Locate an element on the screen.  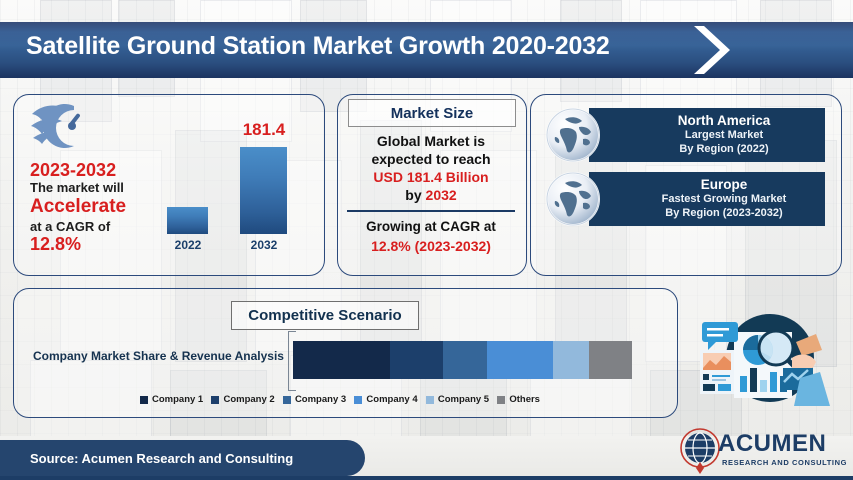
market-size-cagr-value: 12.8% (2023-2032) is located at coordinates (431, 246).